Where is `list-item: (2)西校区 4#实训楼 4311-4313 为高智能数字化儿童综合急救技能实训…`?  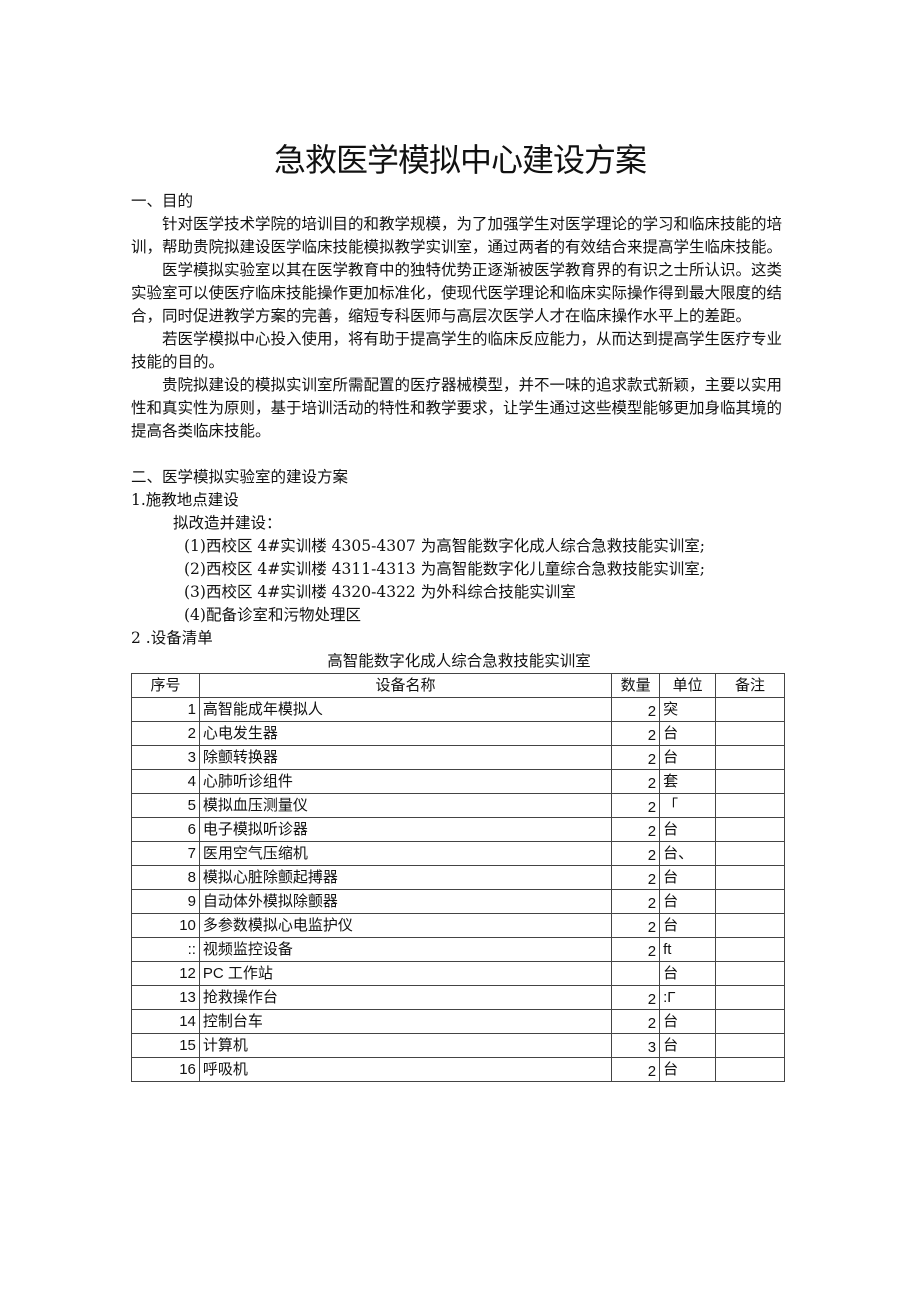
list-item: (2)西校区 4#实训楼 4311-4313 为高智能数字化儿童综合急救技能实训… is located at coordinates (444, 569).